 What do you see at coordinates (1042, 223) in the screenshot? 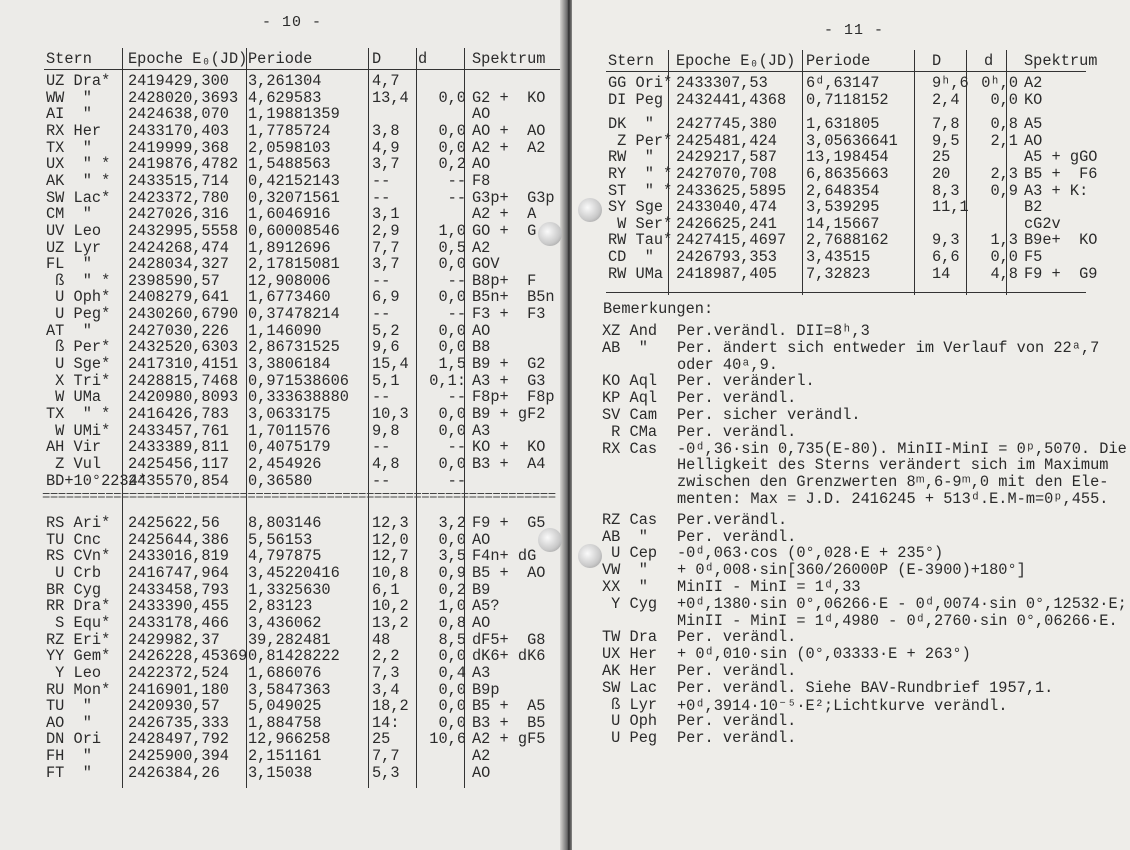
I see `spectrum: cG2v` at bounding box center [1042, 223].